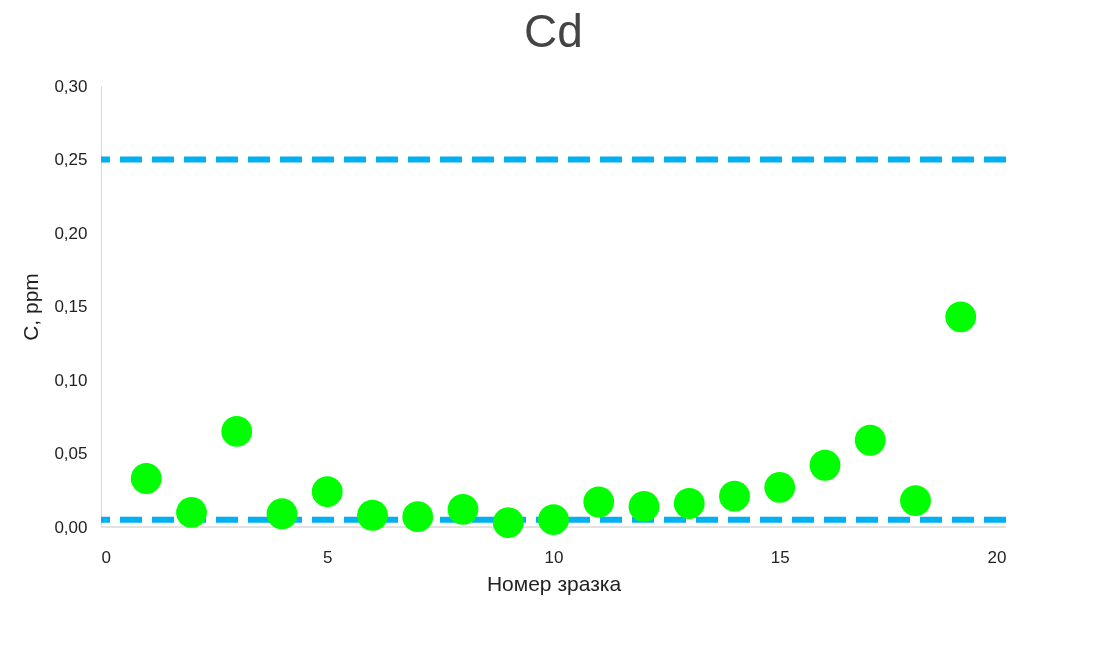 The image size is (1095, 655). What do you see at coordinates (554, 583) in the screenshot?
I see `x-axis-title: Номер зразка` at bounding box center [554, 583].